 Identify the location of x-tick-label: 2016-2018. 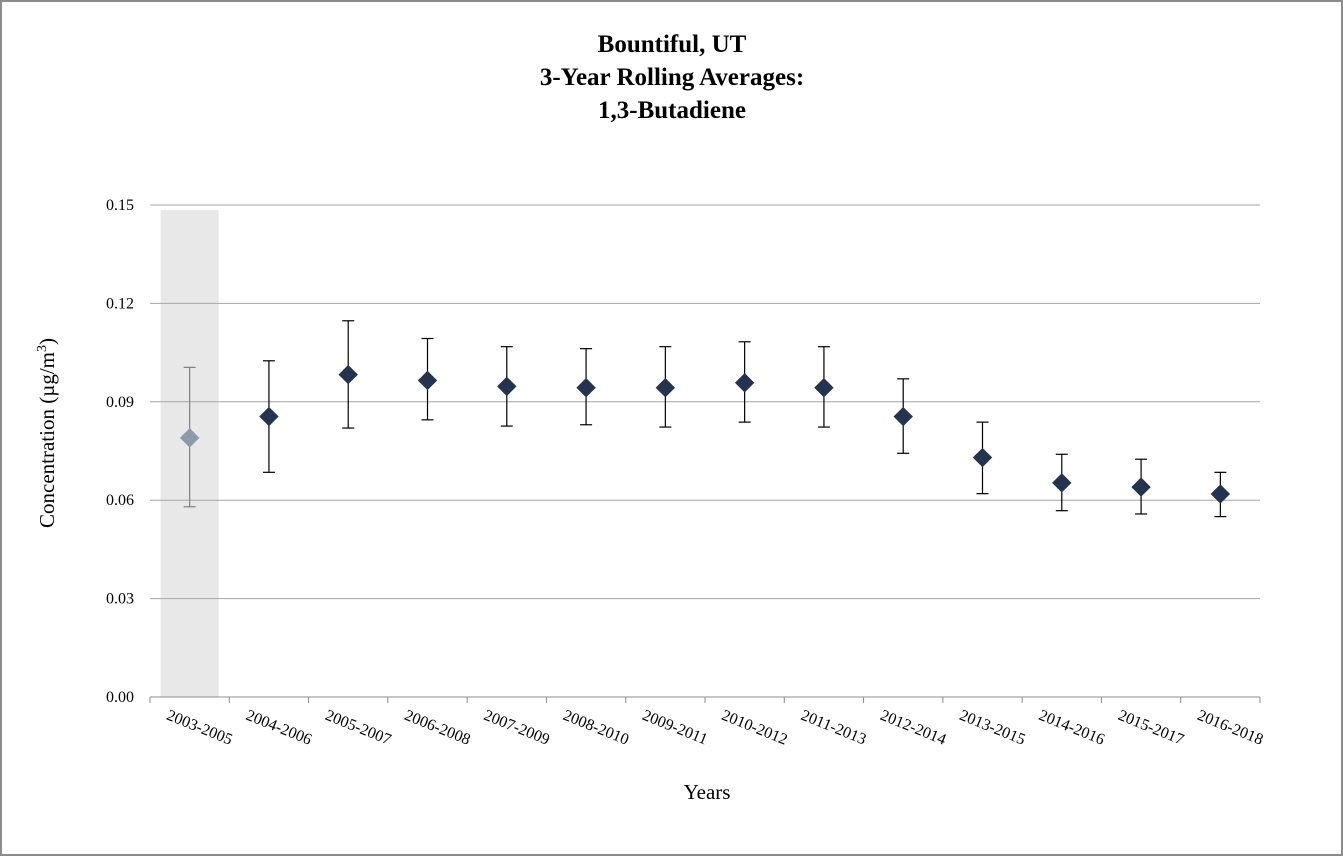
(1230, 728).